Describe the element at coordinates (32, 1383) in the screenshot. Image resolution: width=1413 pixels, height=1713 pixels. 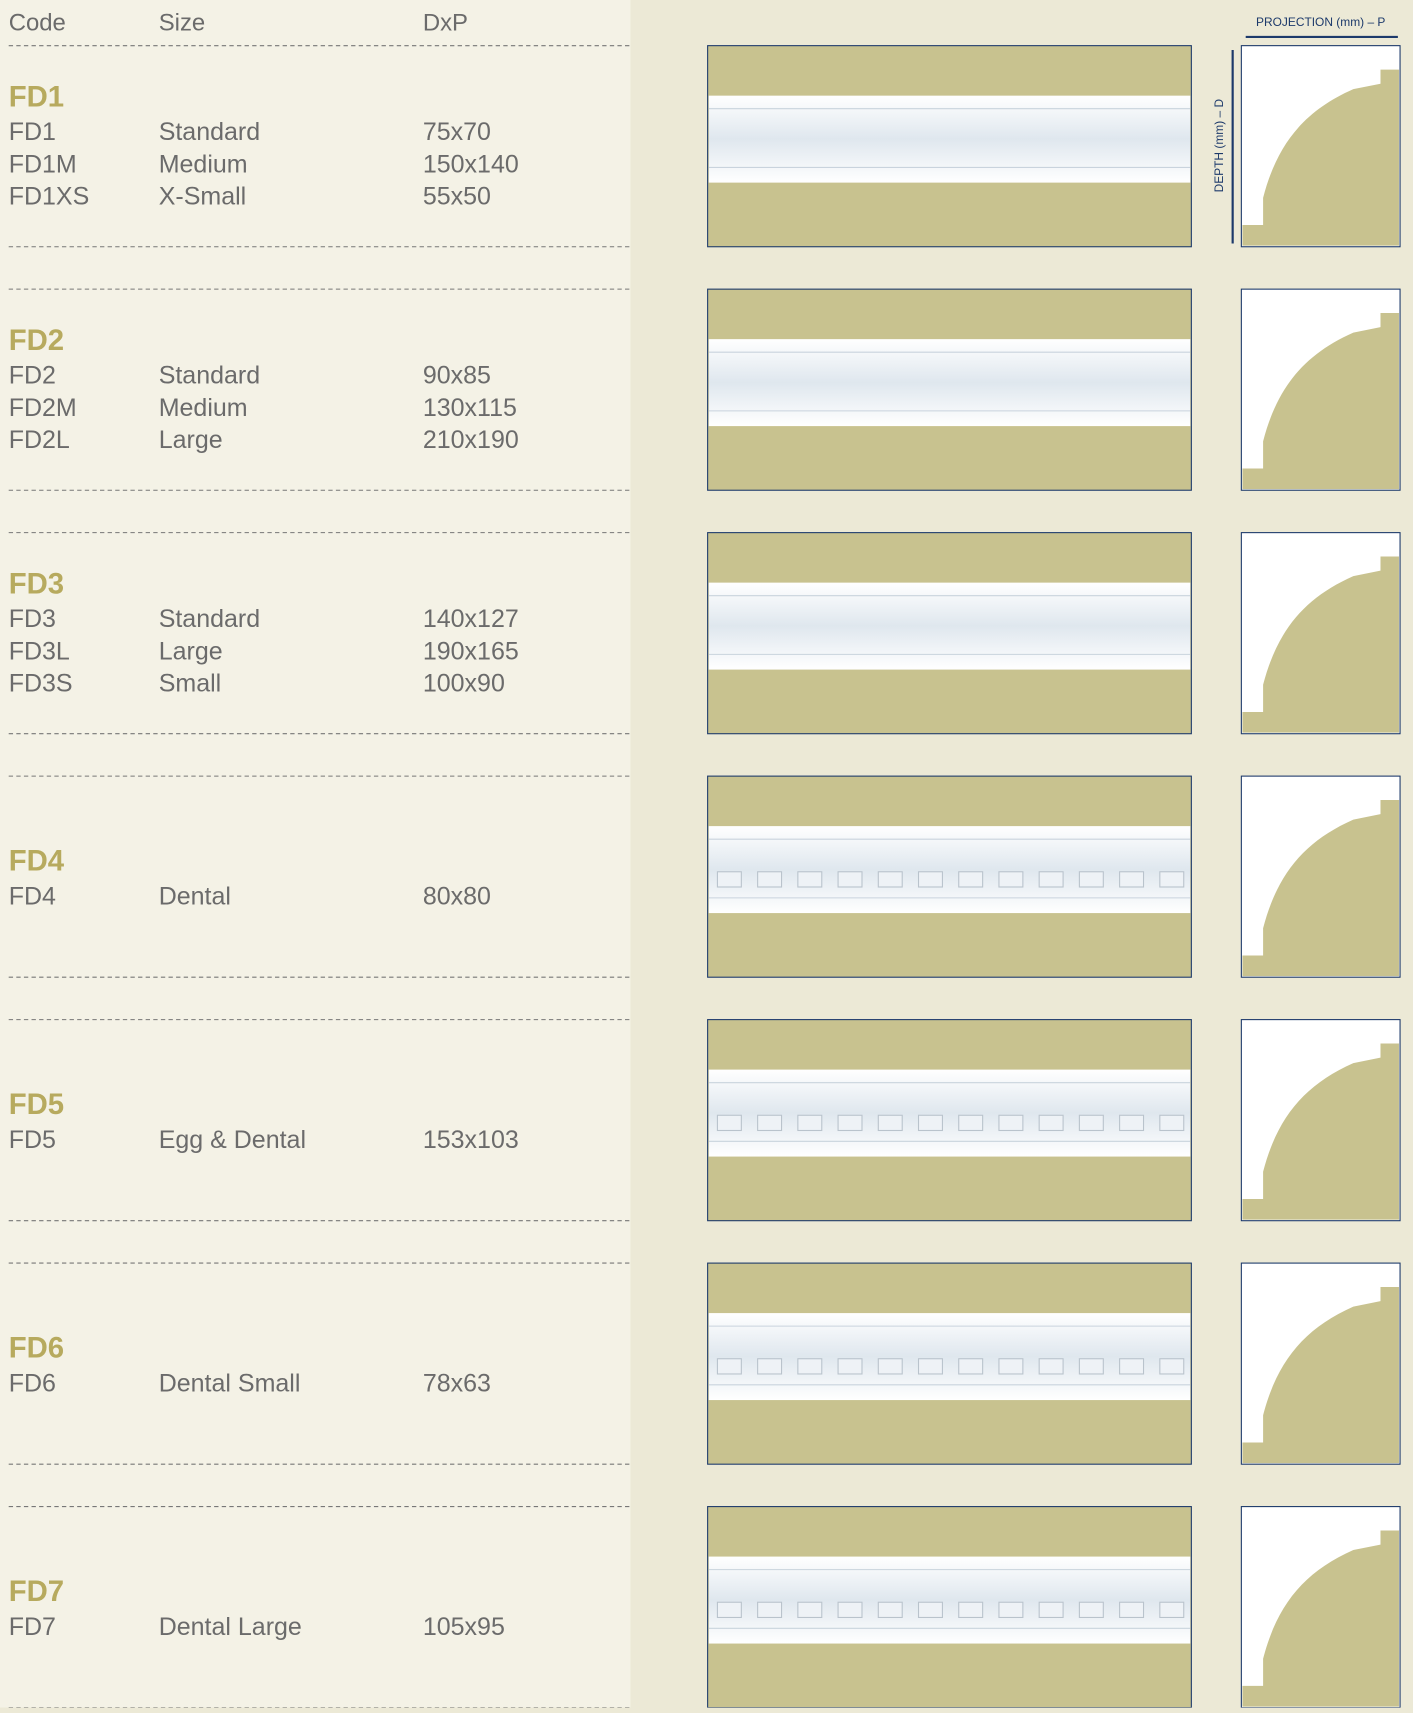
I see `cell: FD6` at that location.